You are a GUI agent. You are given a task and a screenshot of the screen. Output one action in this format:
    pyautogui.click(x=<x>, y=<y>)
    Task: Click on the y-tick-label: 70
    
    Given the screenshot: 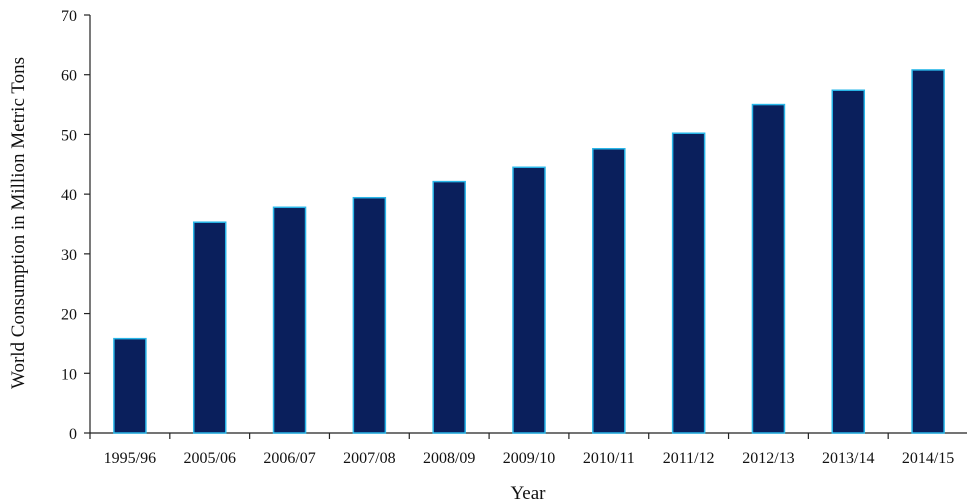 What is the action you would take?
    pyautogui.click(x=69, y=16)
    